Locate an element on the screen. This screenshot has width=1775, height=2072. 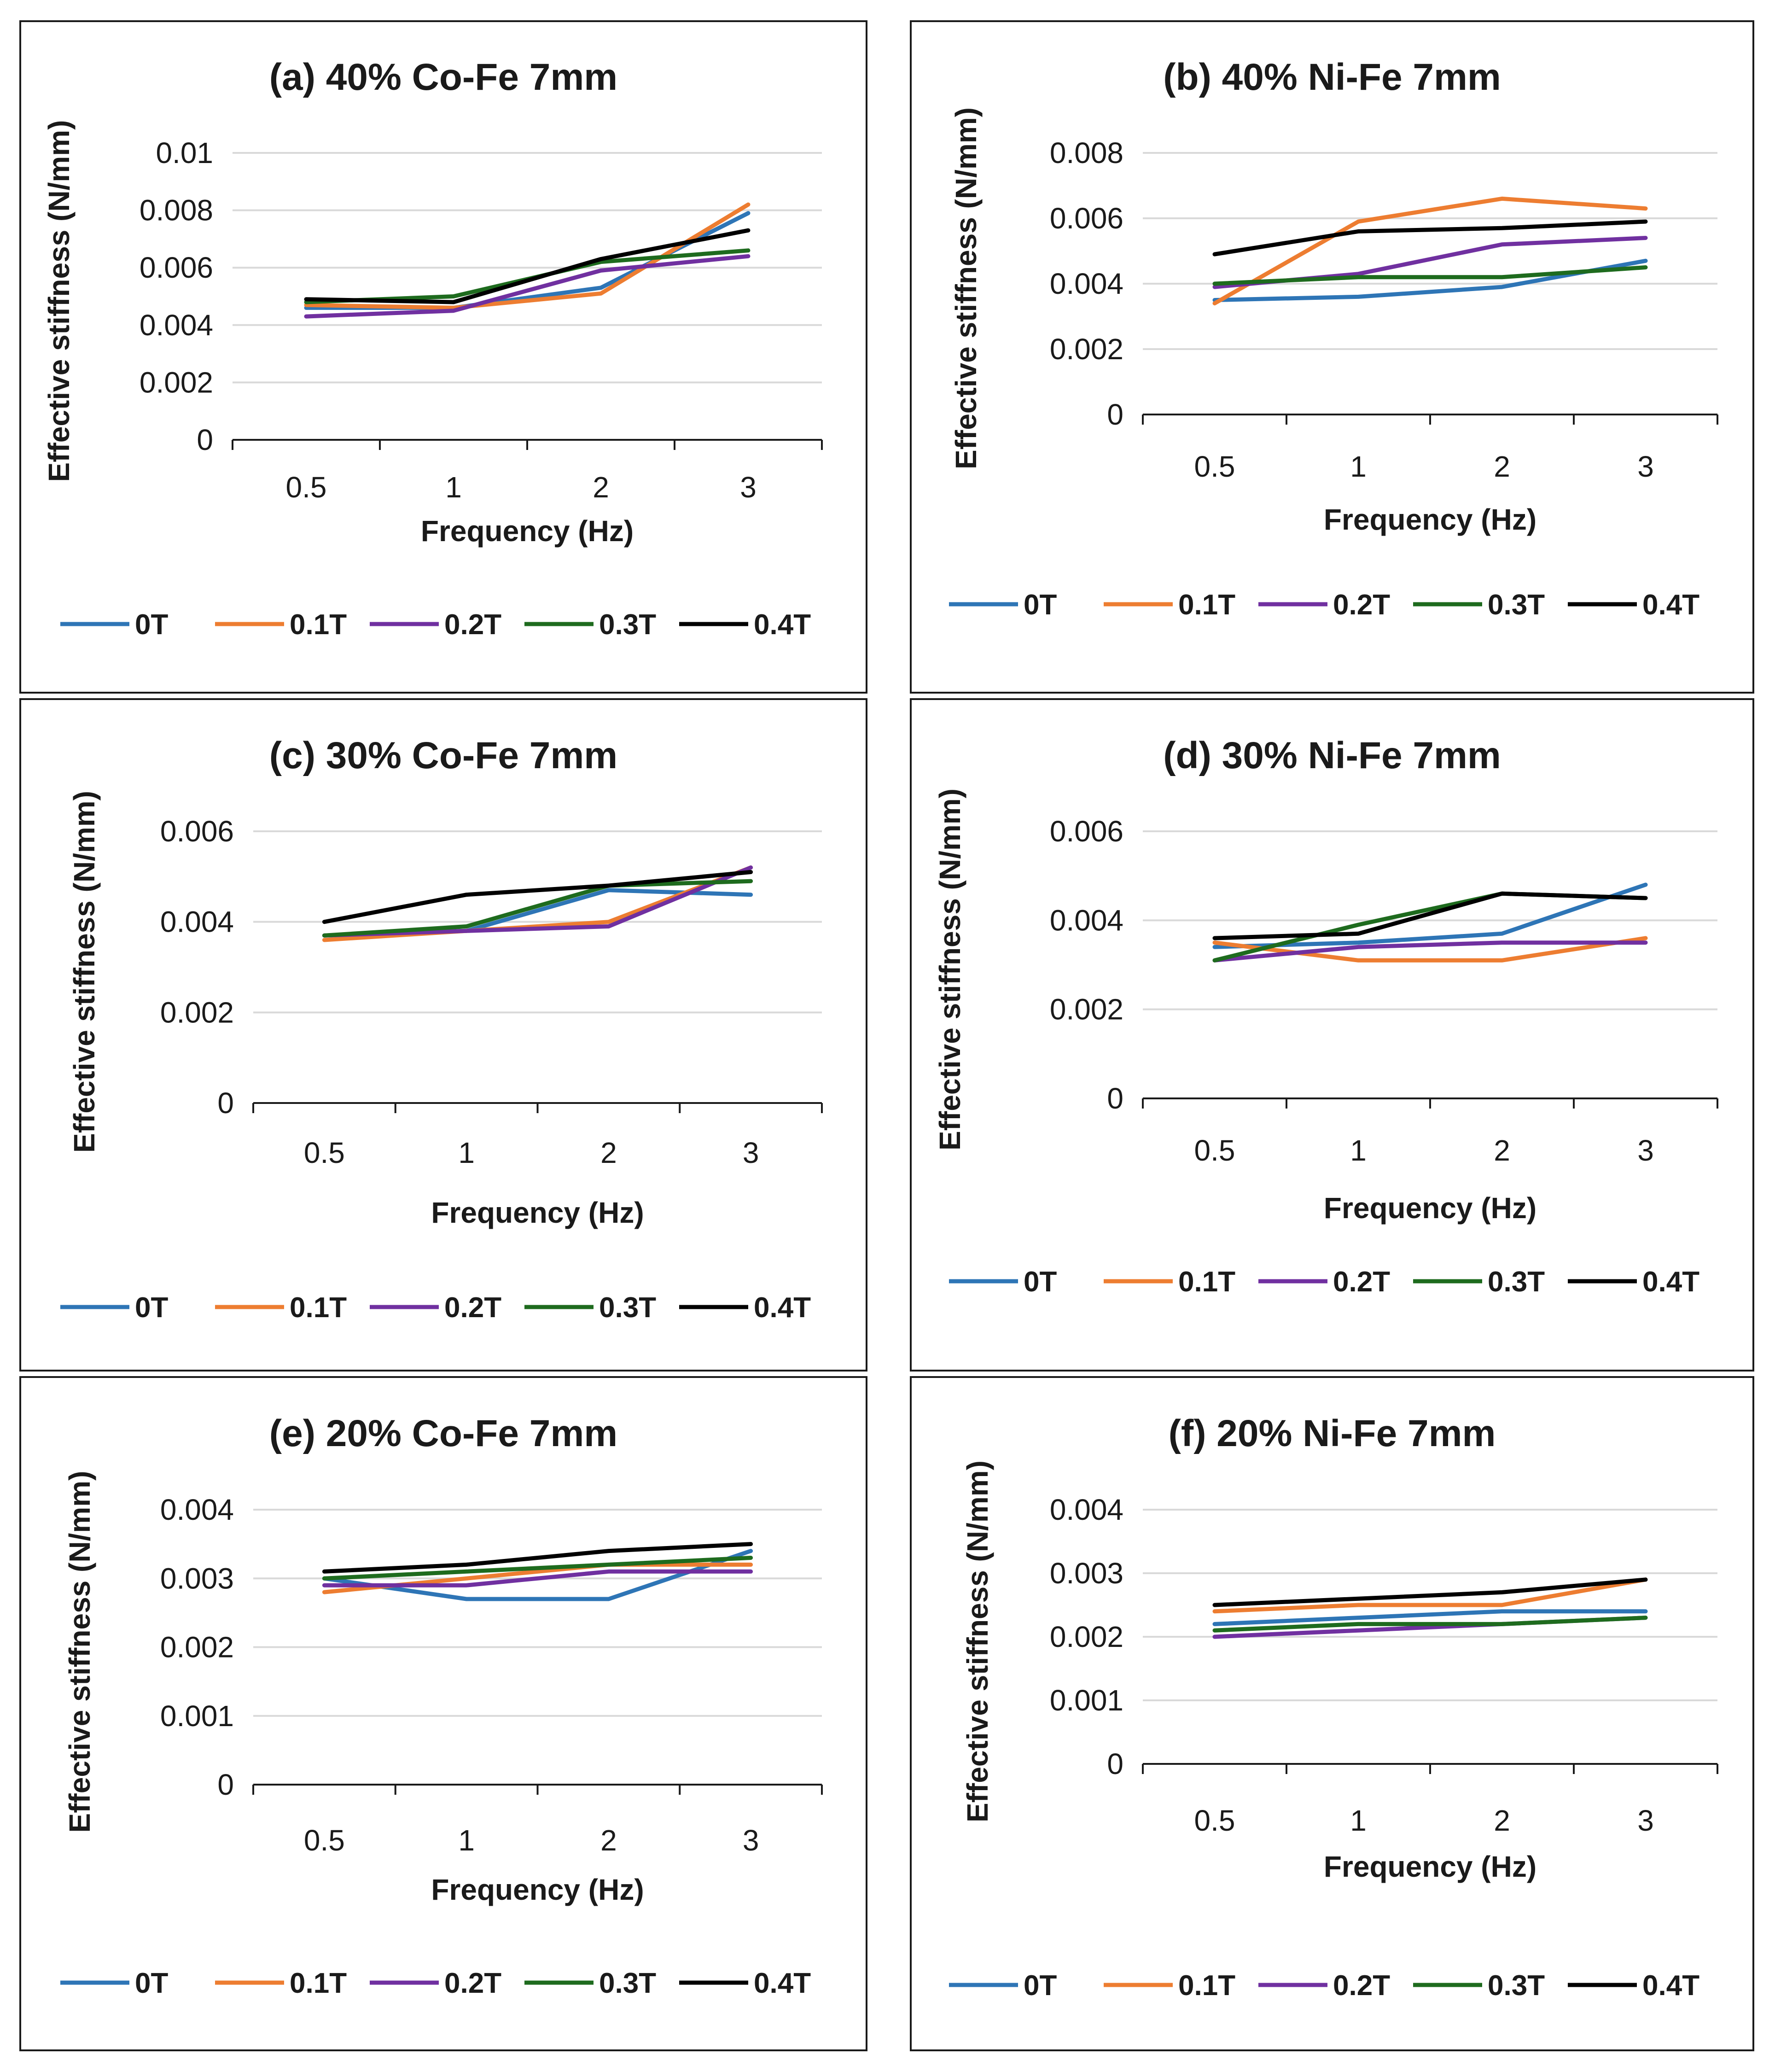
chart-title: (d) 30% Ni-Fe 7mm is located at coordinates (1332, 755).